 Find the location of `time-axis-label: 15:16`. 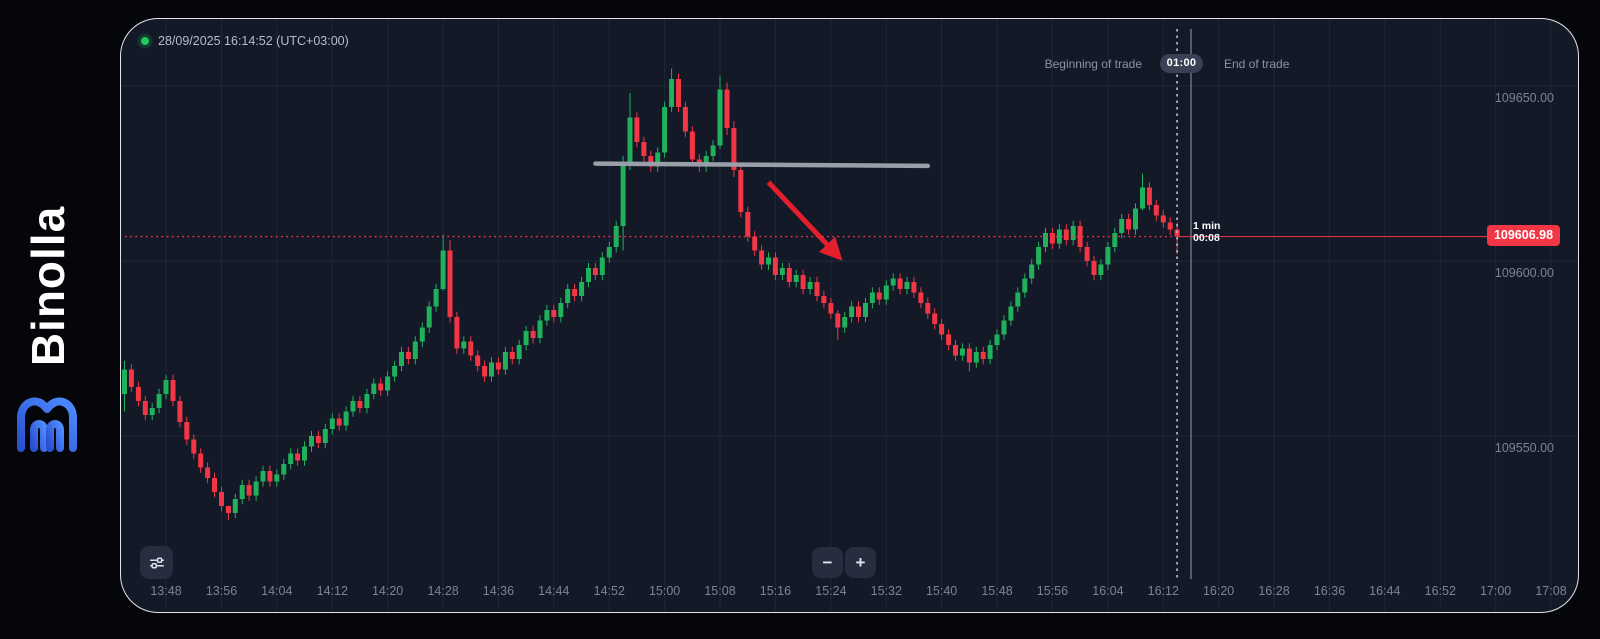

time-axis-label: 15:16 is located at coordinates (775, 591).